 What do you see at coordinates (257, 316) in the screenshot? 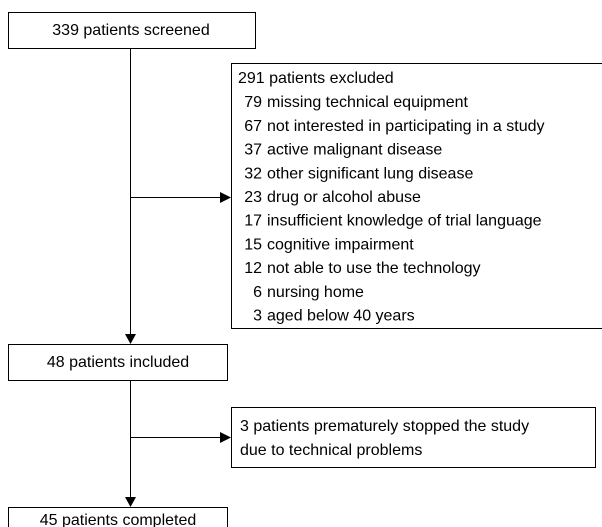
I see `item-count: 3` at bounding box center [257, 316].